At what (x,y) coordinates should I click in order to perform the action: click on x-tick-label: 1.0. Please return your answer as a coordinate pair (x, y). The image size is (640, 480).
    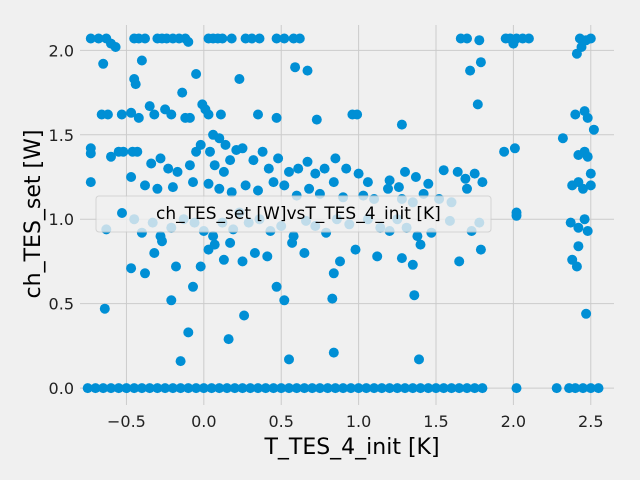
    Looking at the image, I should click on (358, 421).